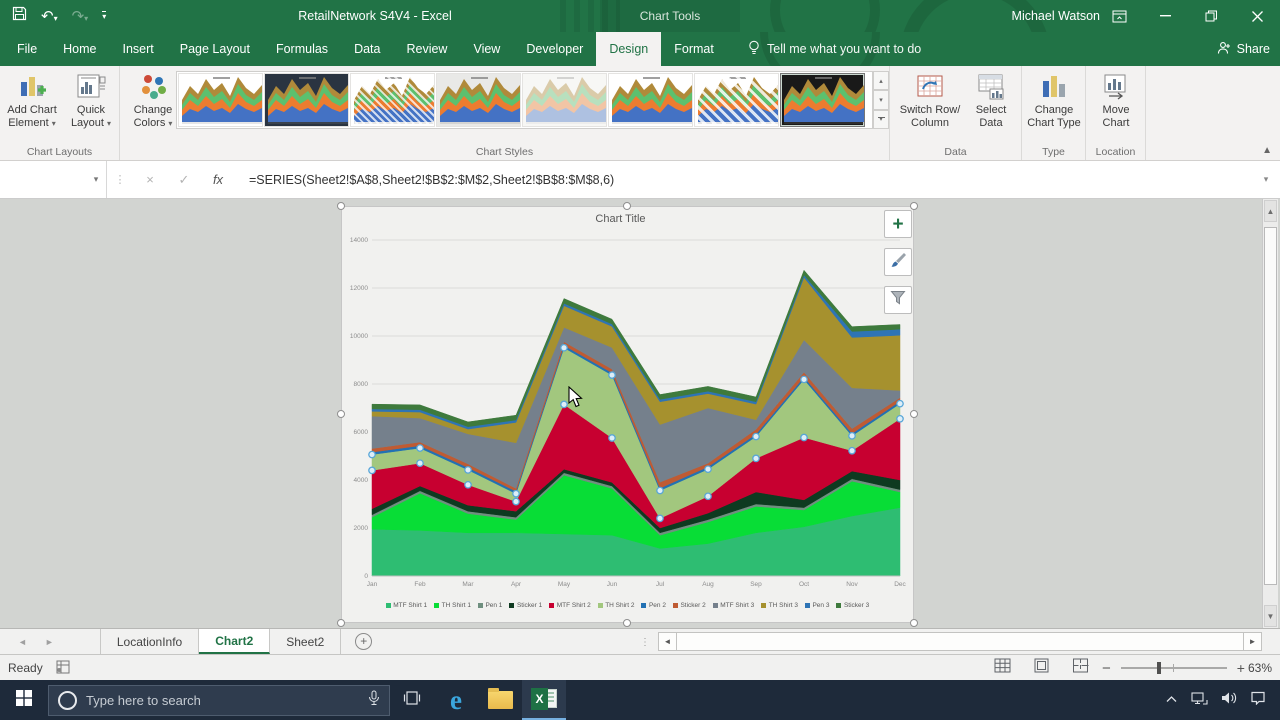 Image resolution: width=1280 pixels, height=720 pixels. Describe the element at coordinates (27, 49) in the screenshot. I see `tab-file: File` at that location.